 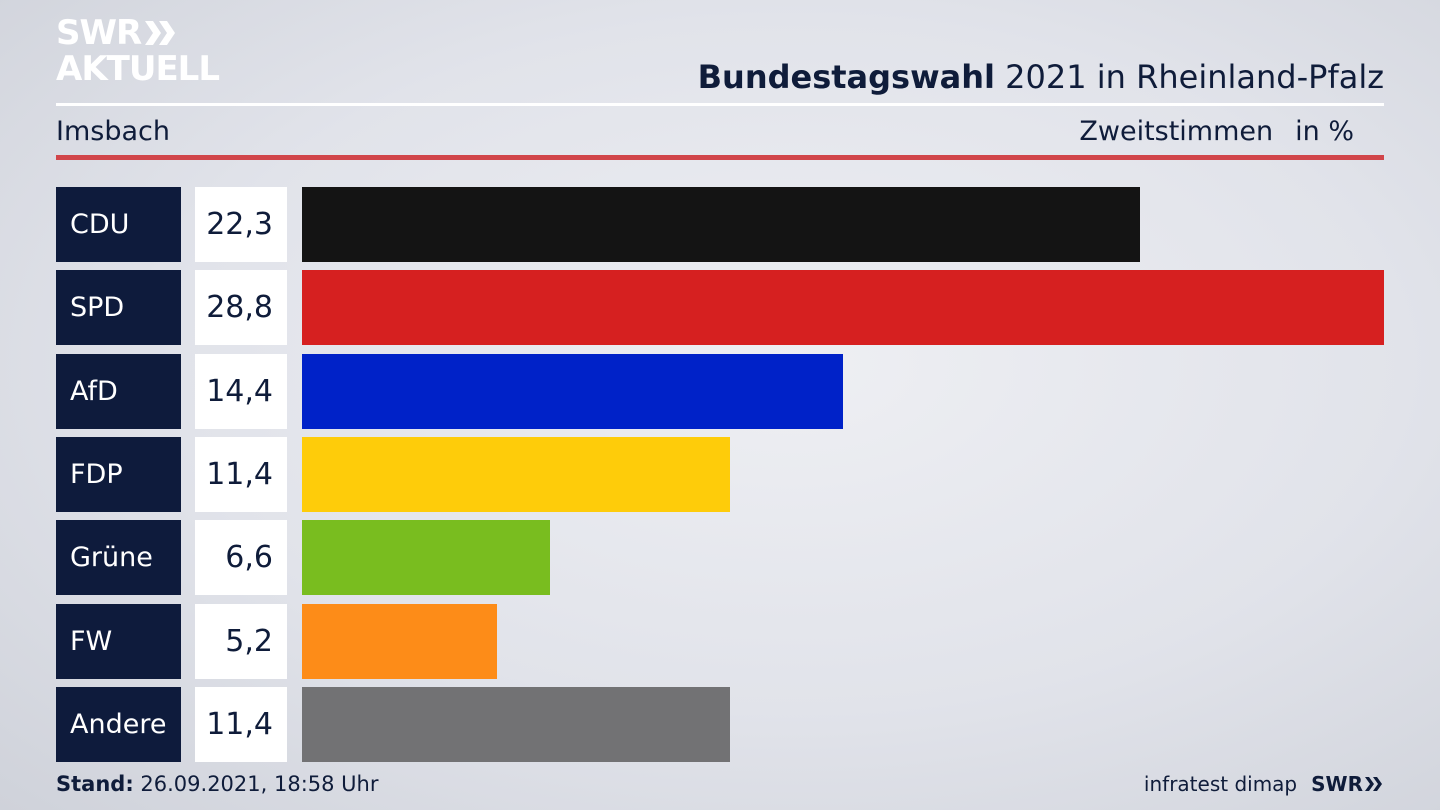 I want to click on stand-value: 26.09.2021, 18:58 Uhr, so click(x=256, y=784).